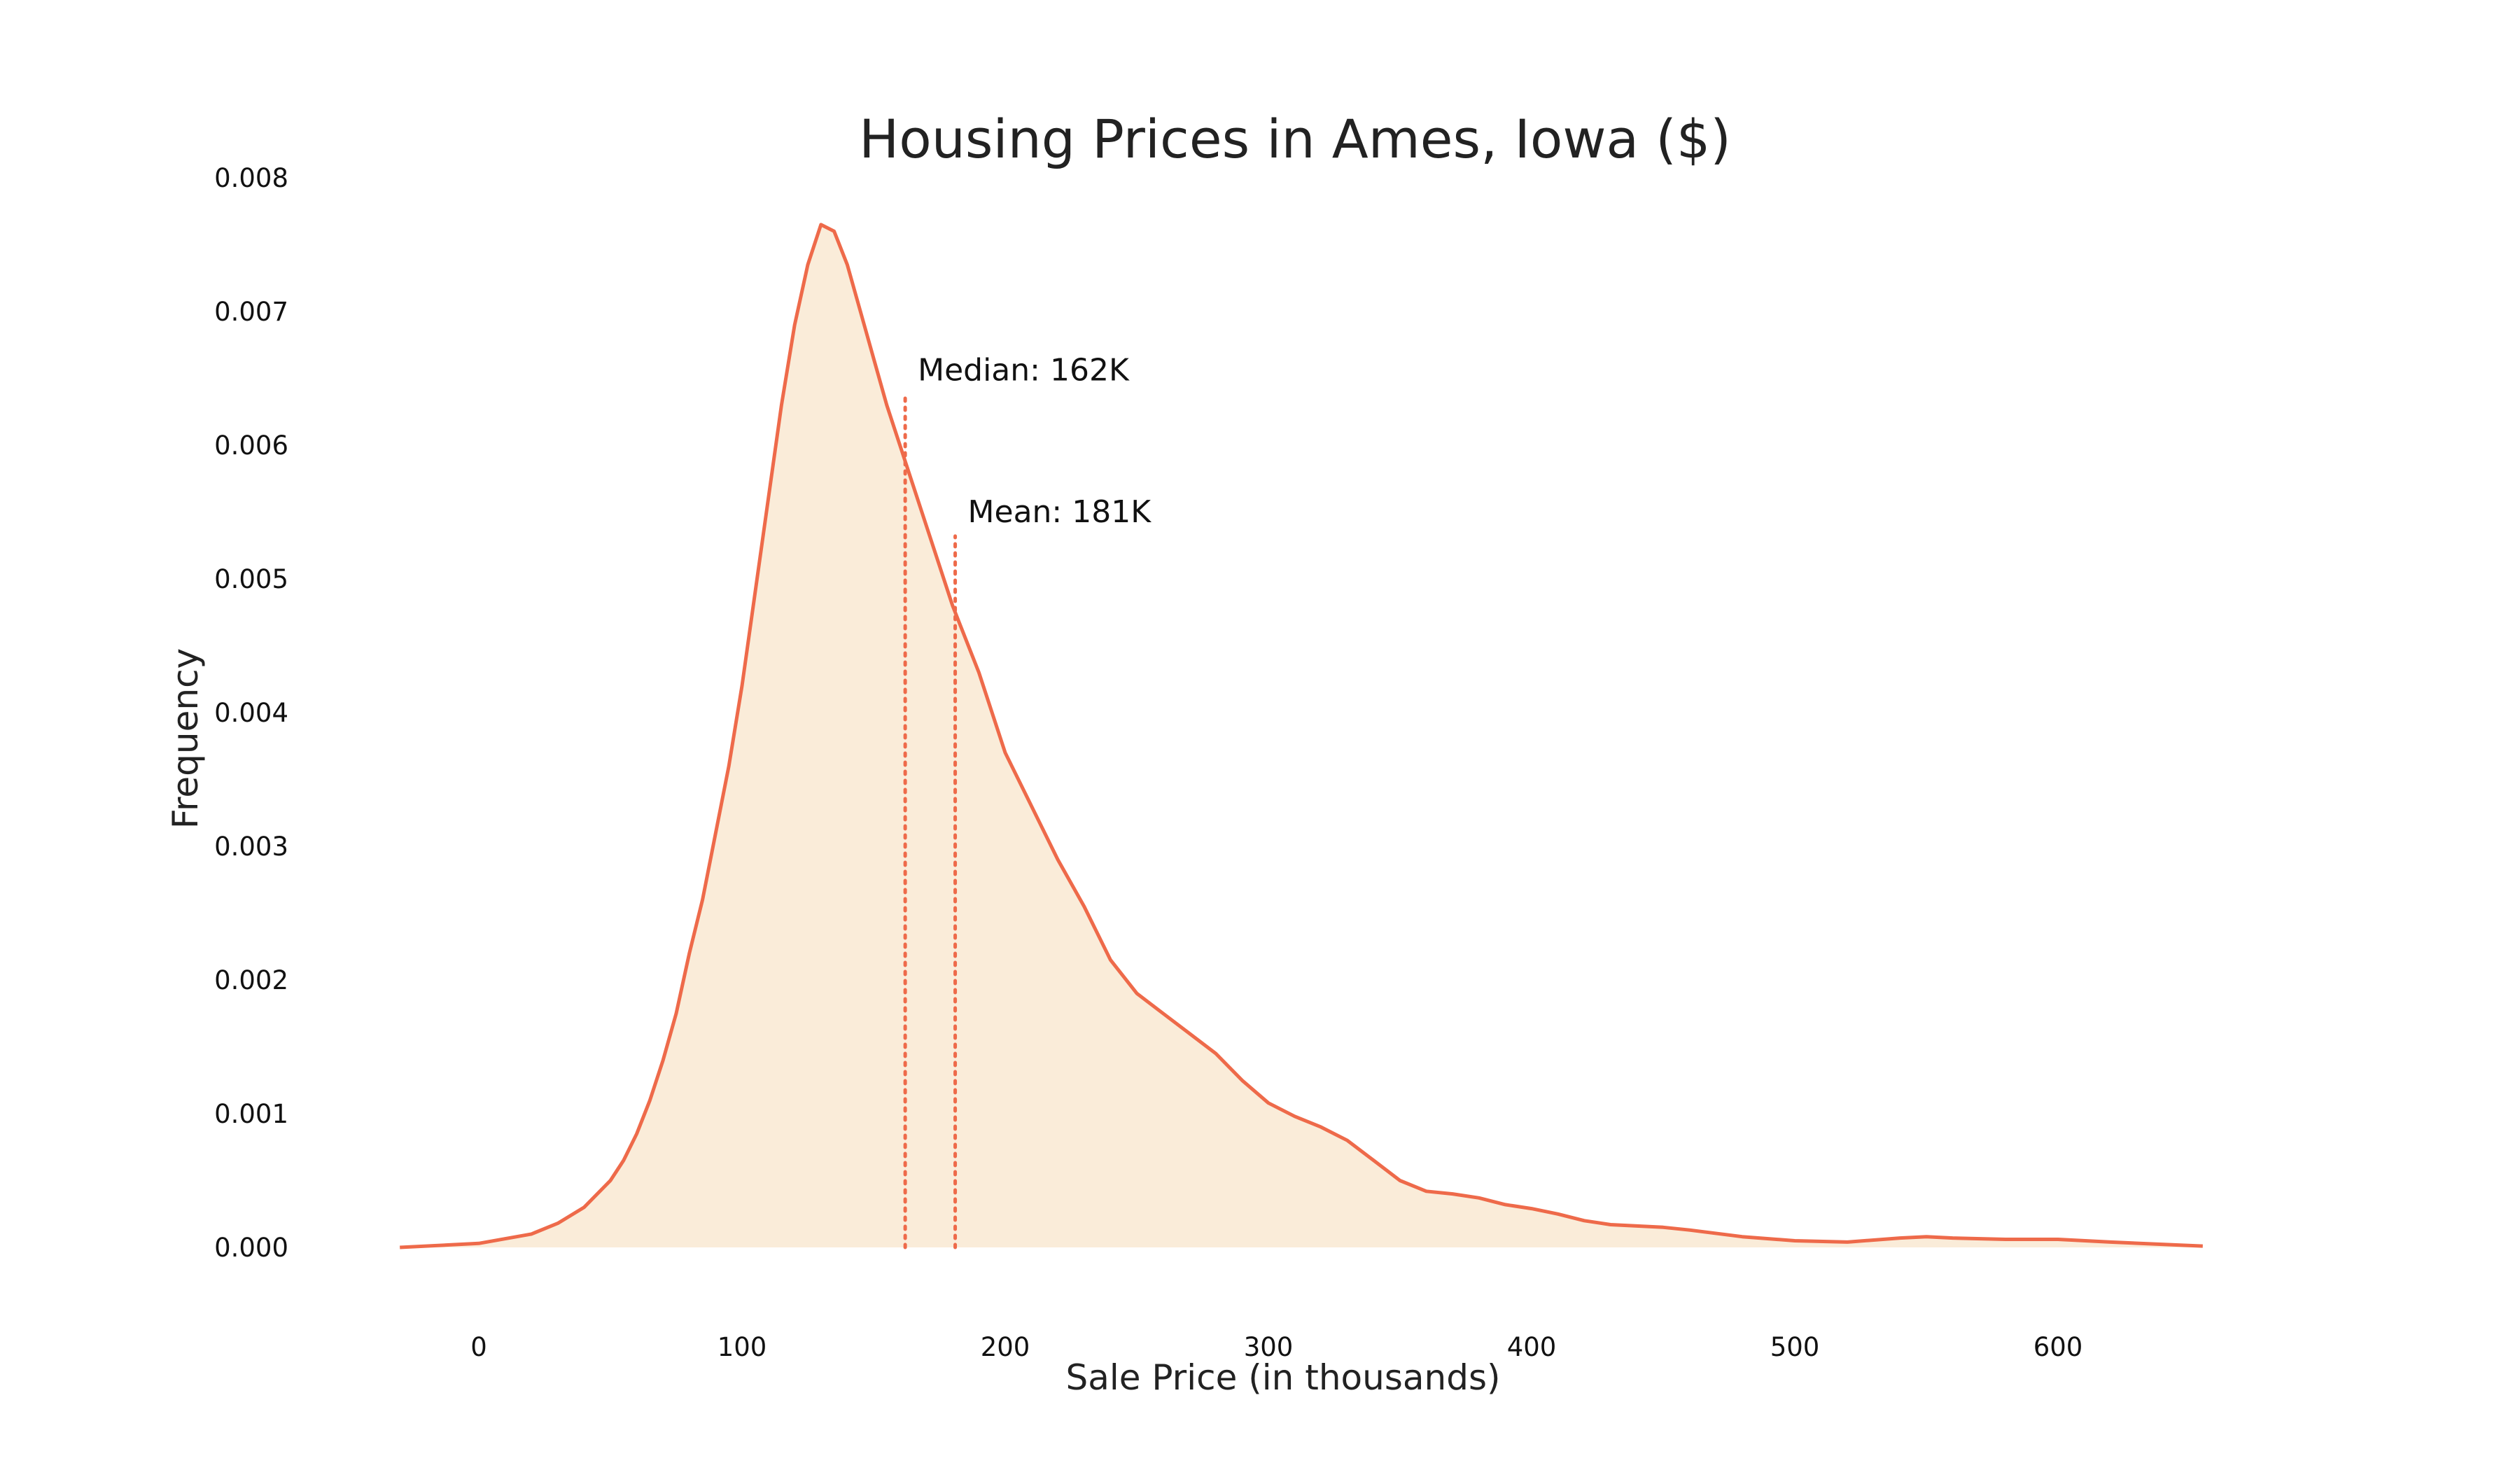  Describe the element at coordinates (1532, 1347) in the screenshot. I see `x-tick-label: 400` at that location.